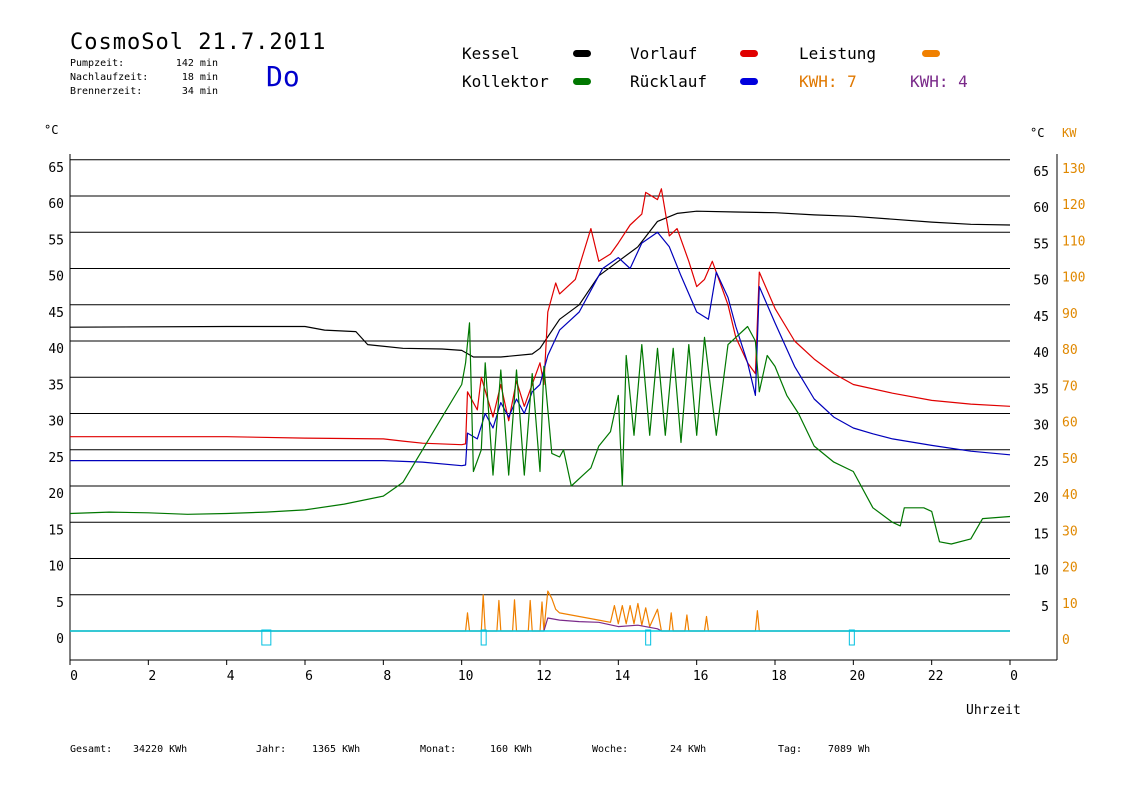 The height and width of the screenshot is (812, 1148). What do you see at coordinates (939, 81) in the screenshot?
I see `legend-kwh-purple: KWH: 4` at bounding box center [939, 81].